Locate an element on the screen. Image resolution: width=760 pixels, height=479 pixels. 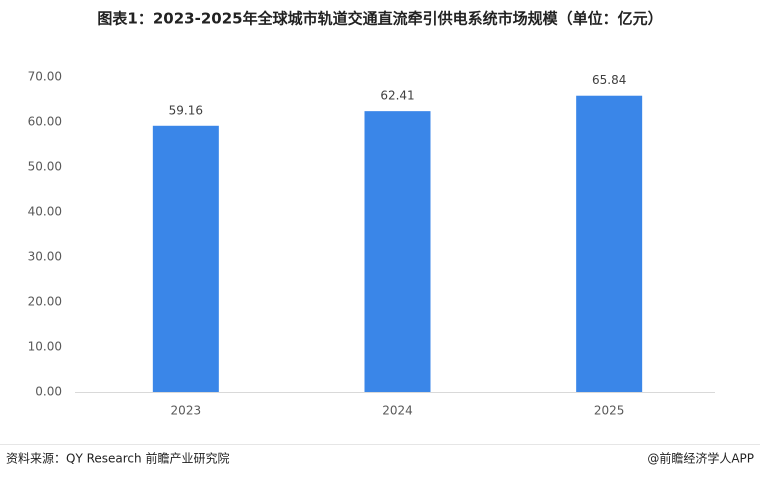
y-tick-label: 40.00 is located at coordinates (45, 212).